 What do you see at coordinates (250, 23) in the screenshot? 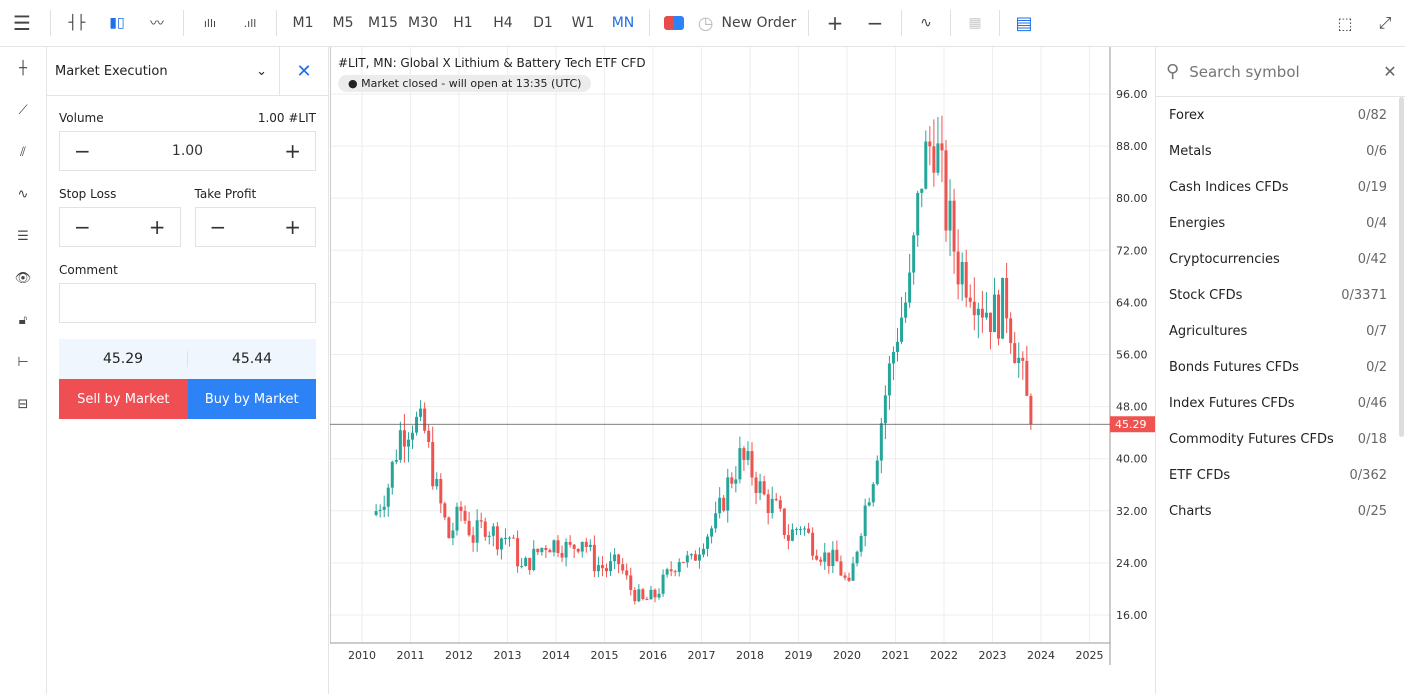
I see `tick-volume-icon: .ıll` at bounding box center [250, 23].